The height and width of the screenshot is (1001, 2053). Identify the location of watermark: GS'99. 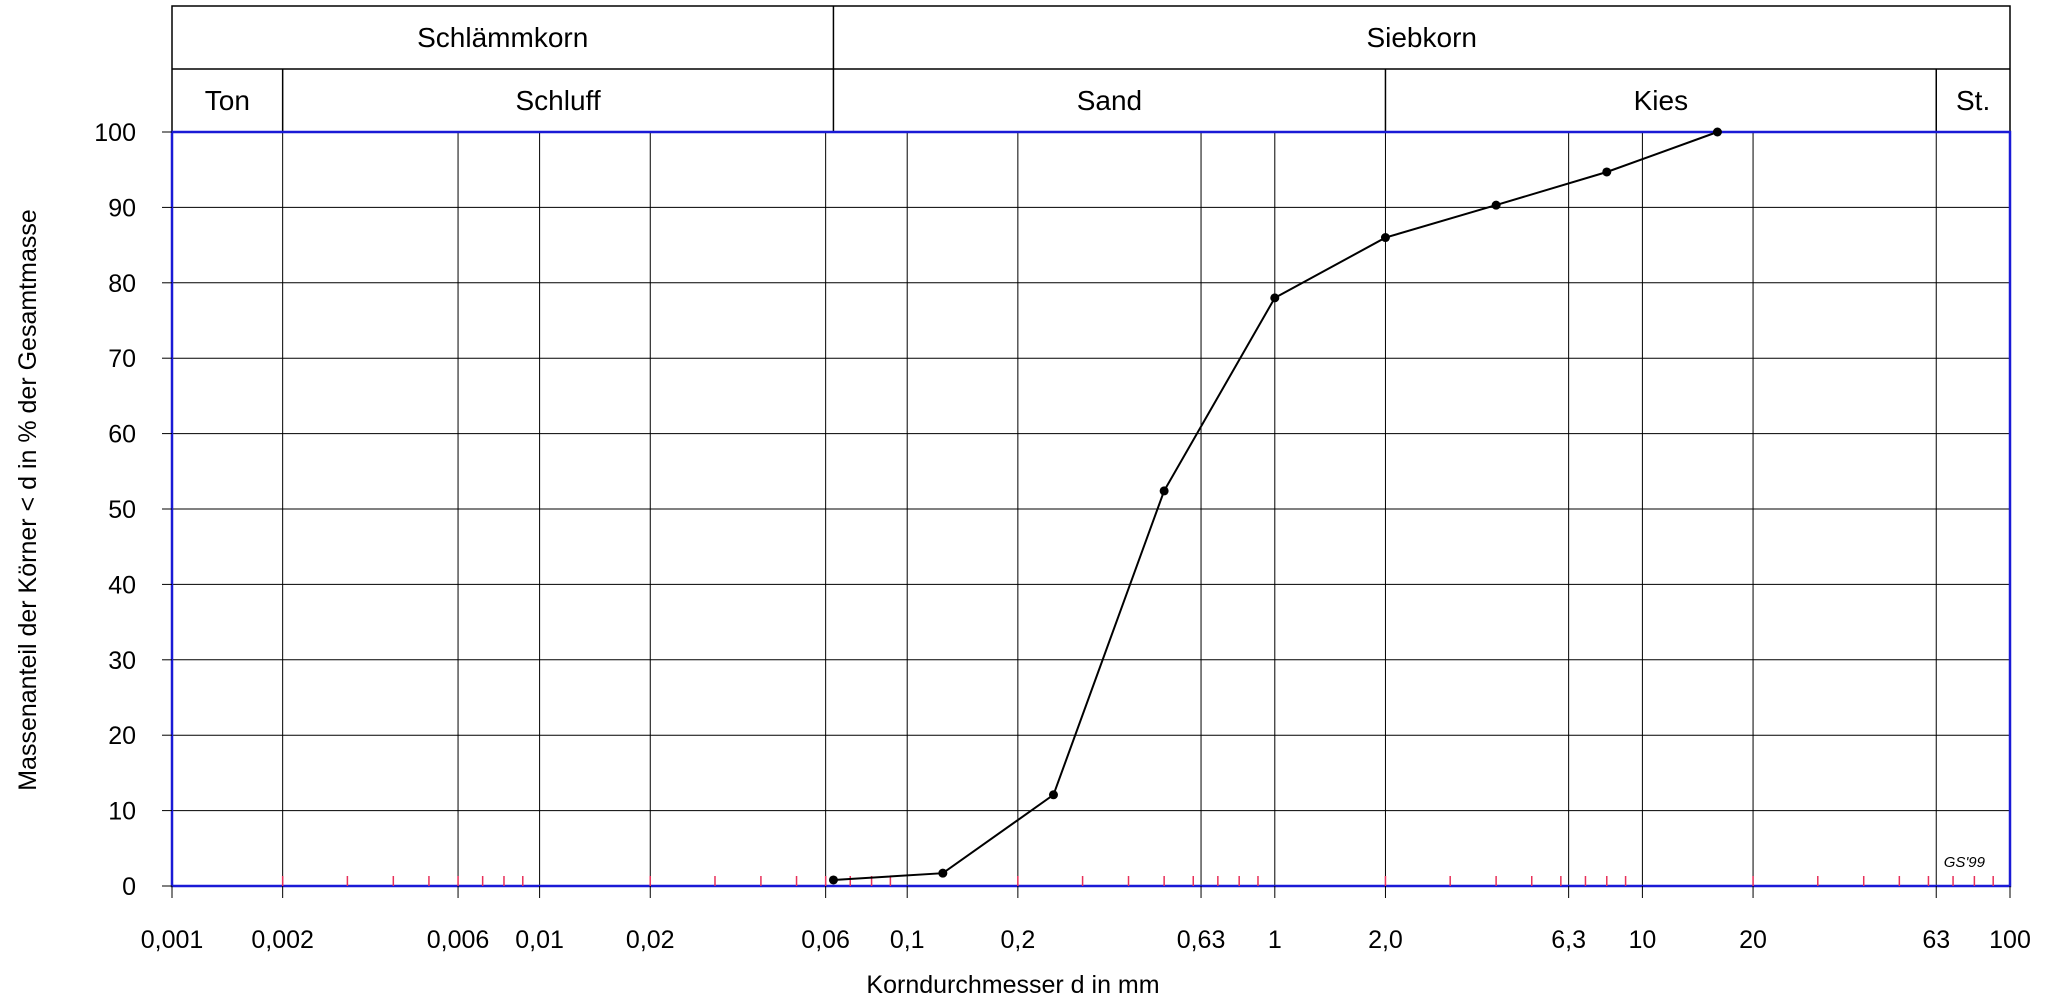
(1965, 862).